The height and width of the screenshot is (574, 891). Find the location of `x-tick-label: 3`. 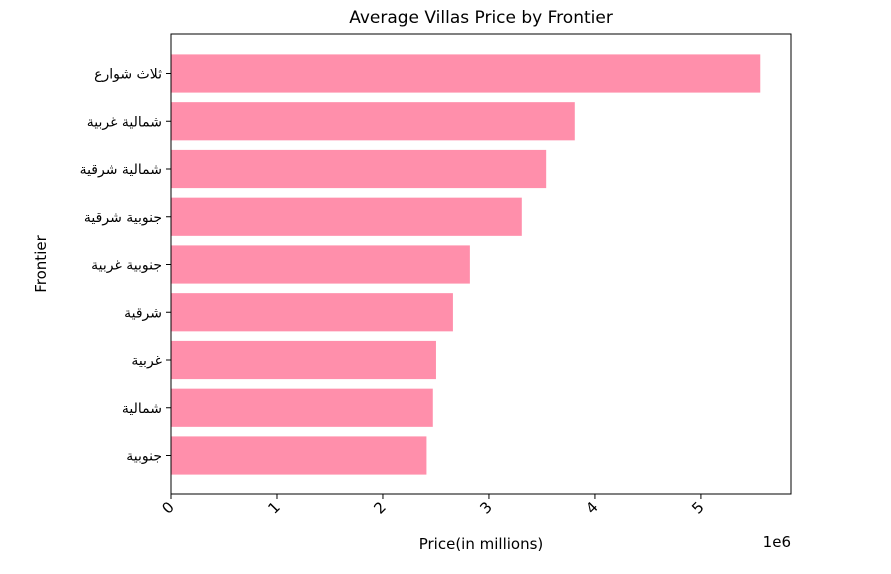

x-tick-label: 3 is located at coordinates (485, 507).